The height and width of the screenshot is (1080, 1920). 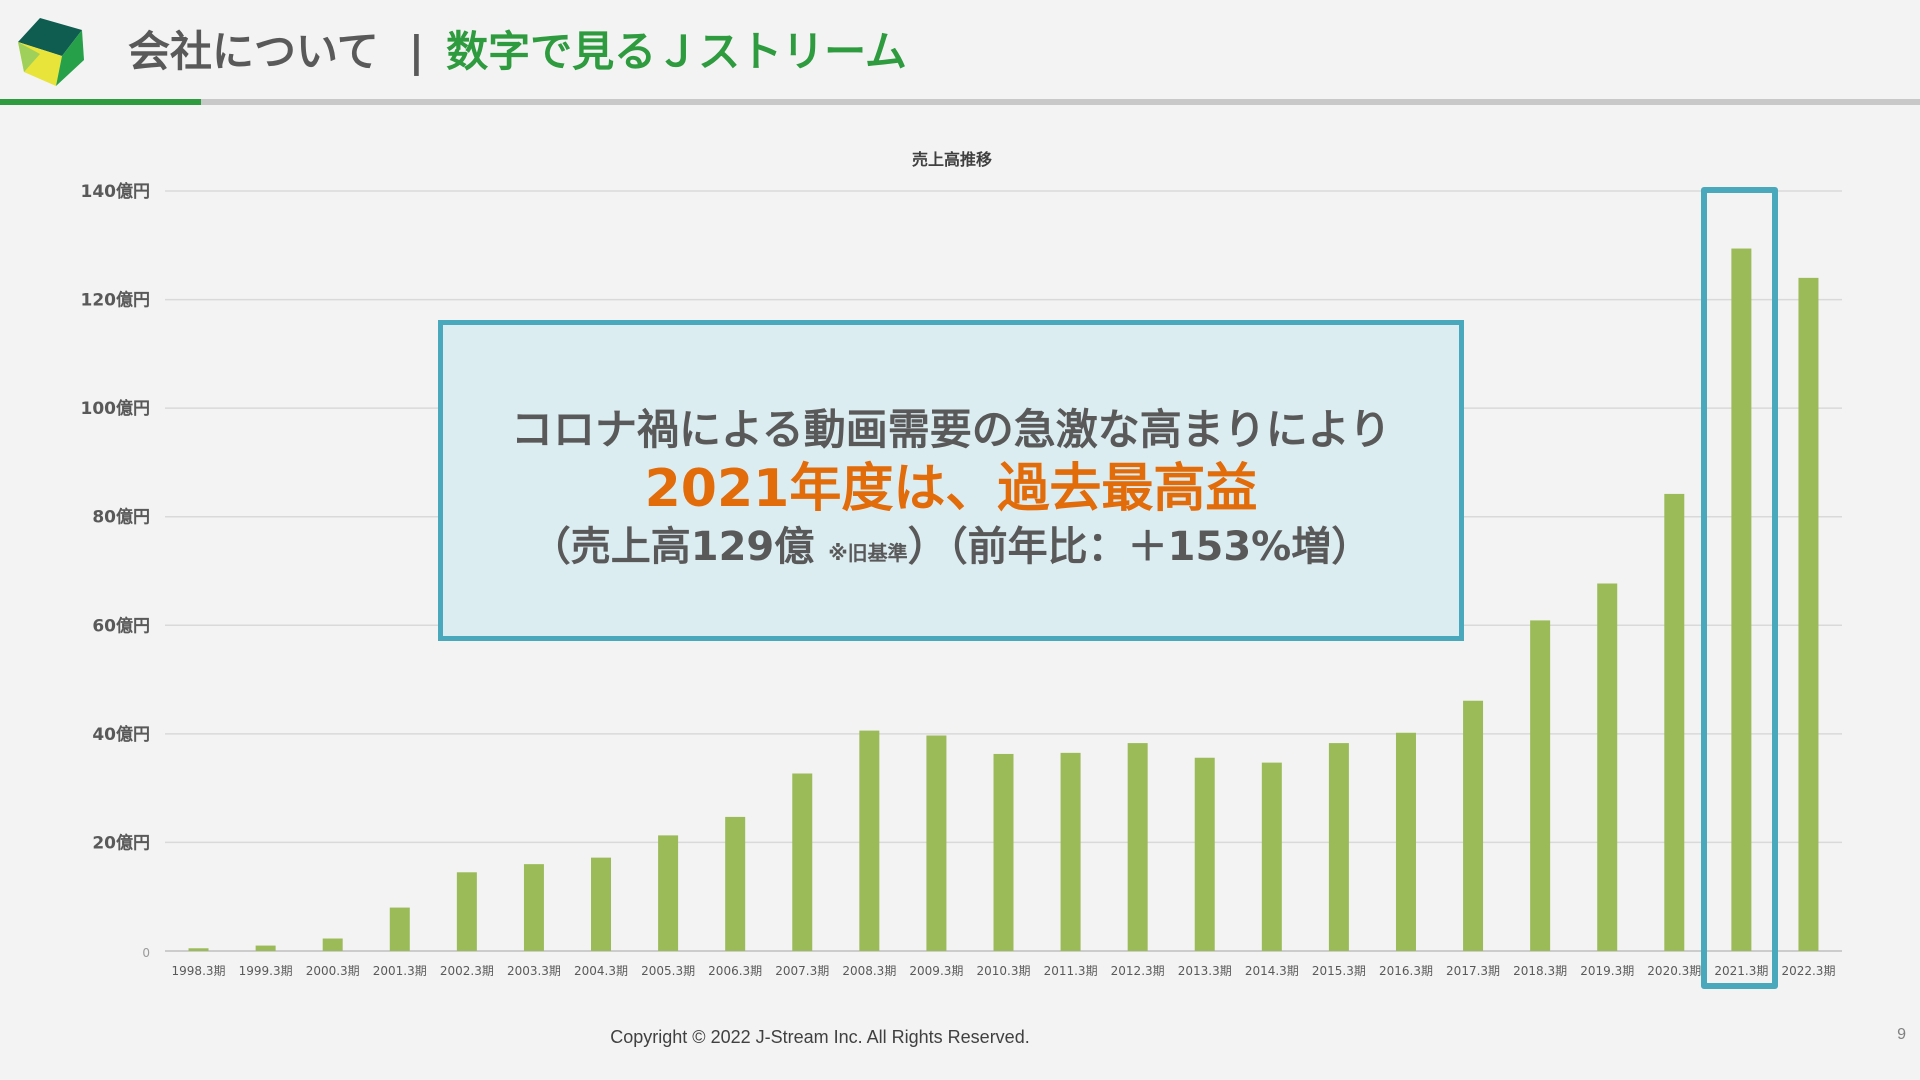 I want to click on bar-2012.3期, so click(x=1137, y=847).